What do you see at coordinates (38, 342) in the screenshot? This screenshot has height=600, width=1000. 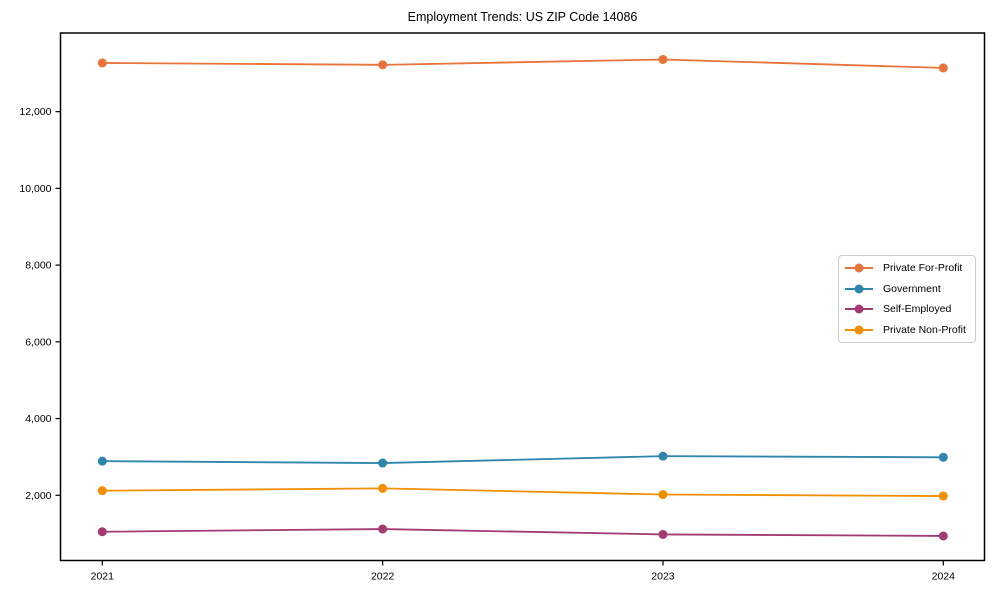 I see `y-axis-tick-label: 6,000` at bounding box center [38, 342].